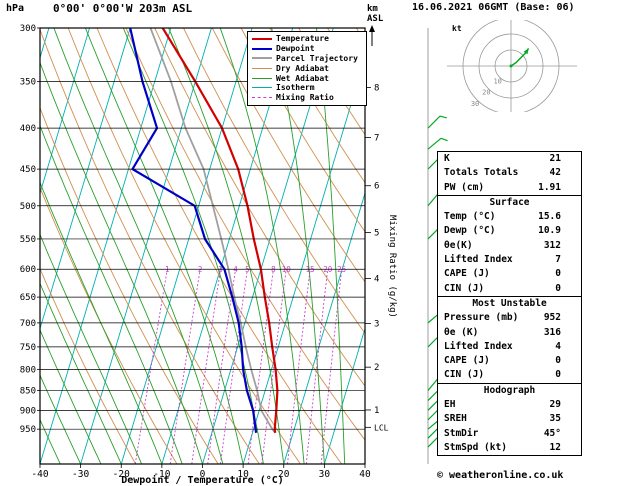 The height and width of the screenshot is (486, 629). Describe the element at coordinates (478, 346) in the screenshot. I see `table-row-label: Lifted Index` at that location.